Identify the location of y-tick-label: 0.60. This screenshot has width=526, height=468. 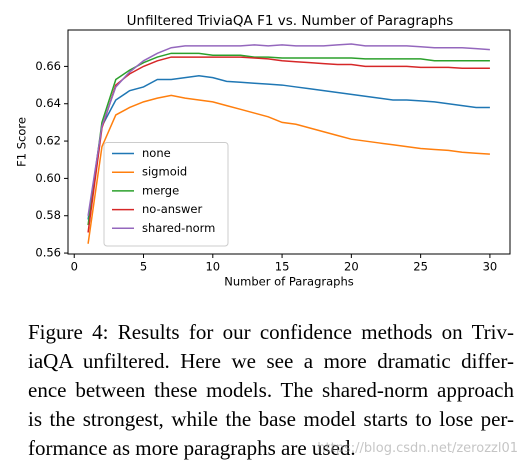
(48, 178).